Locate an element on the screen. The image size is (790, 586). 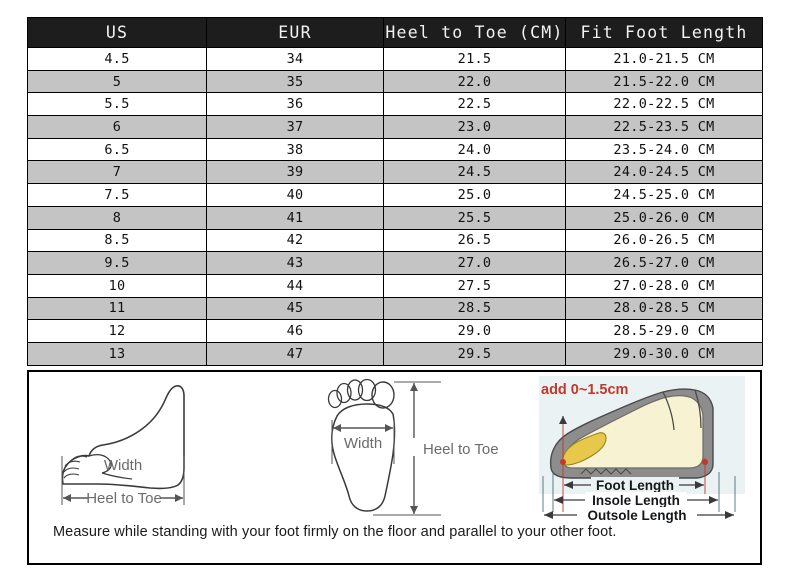
table-row: 9.5 43 27.0 26.5-27.0 CM is located at coordinates (395, 263).